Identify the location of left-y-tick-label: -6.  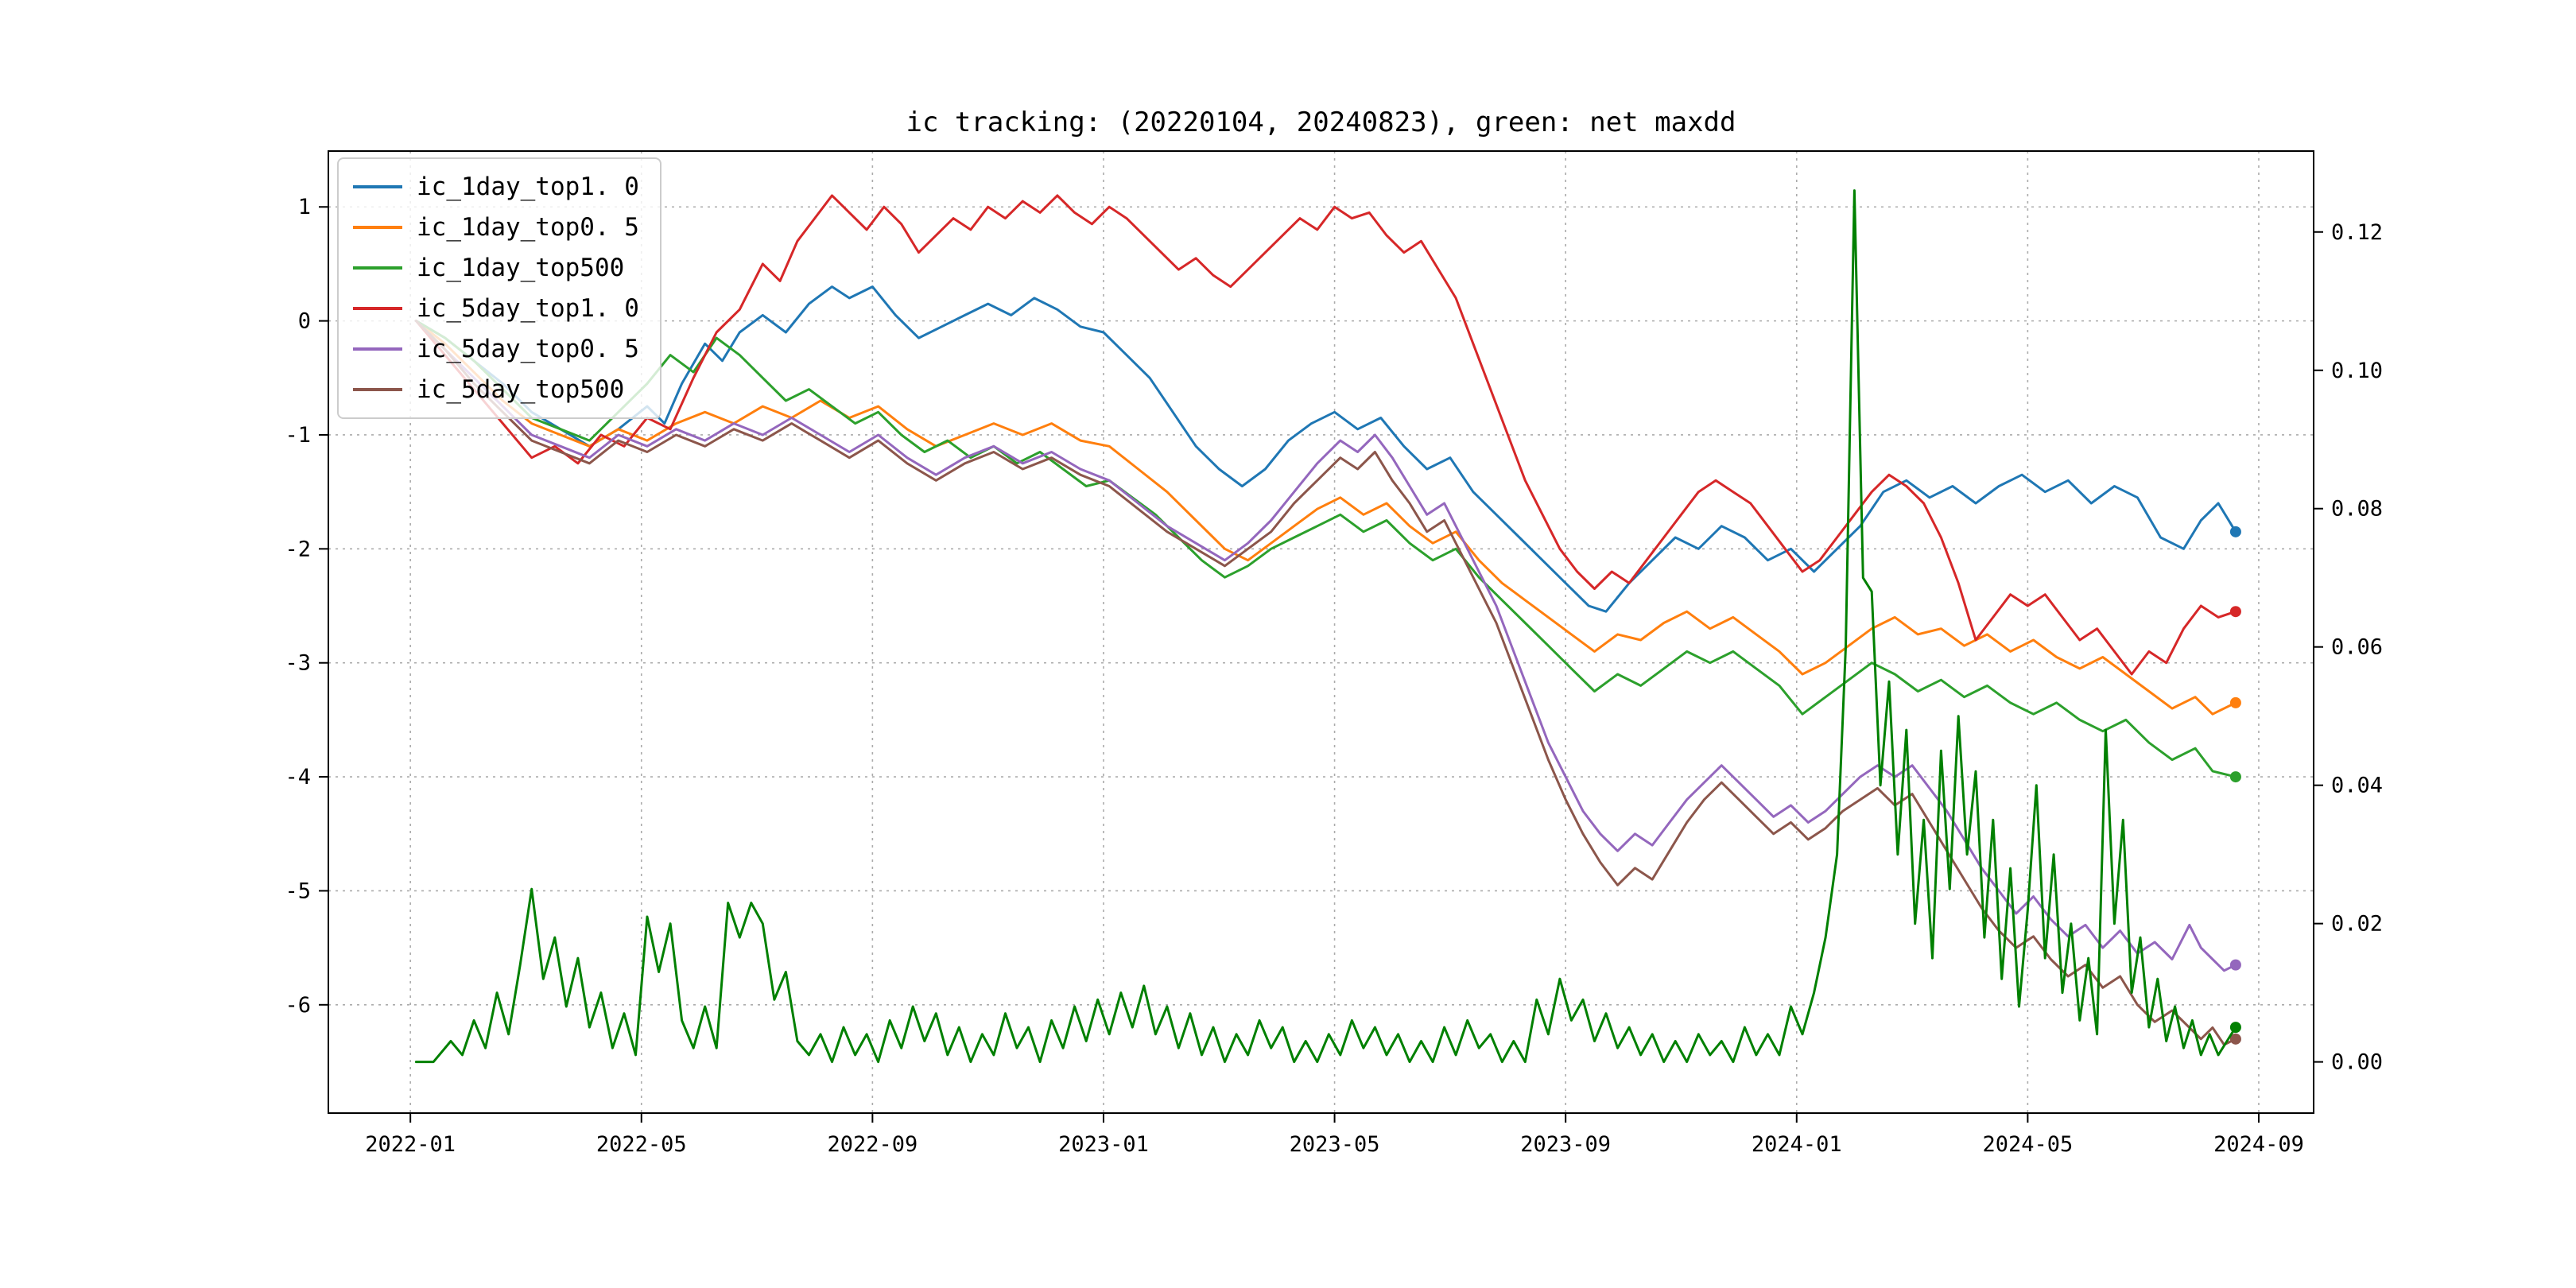
(298, 1005).